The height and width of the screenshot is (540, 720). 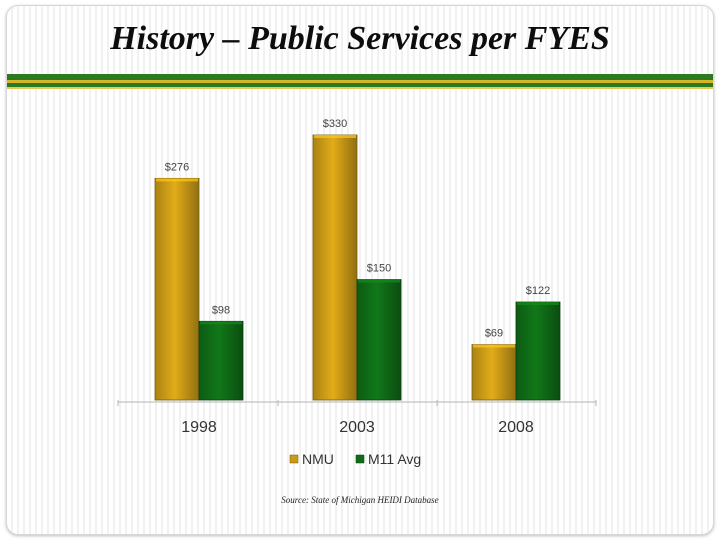 I want to click on bar-m11-avg-1998, so click(x=221, y=360).